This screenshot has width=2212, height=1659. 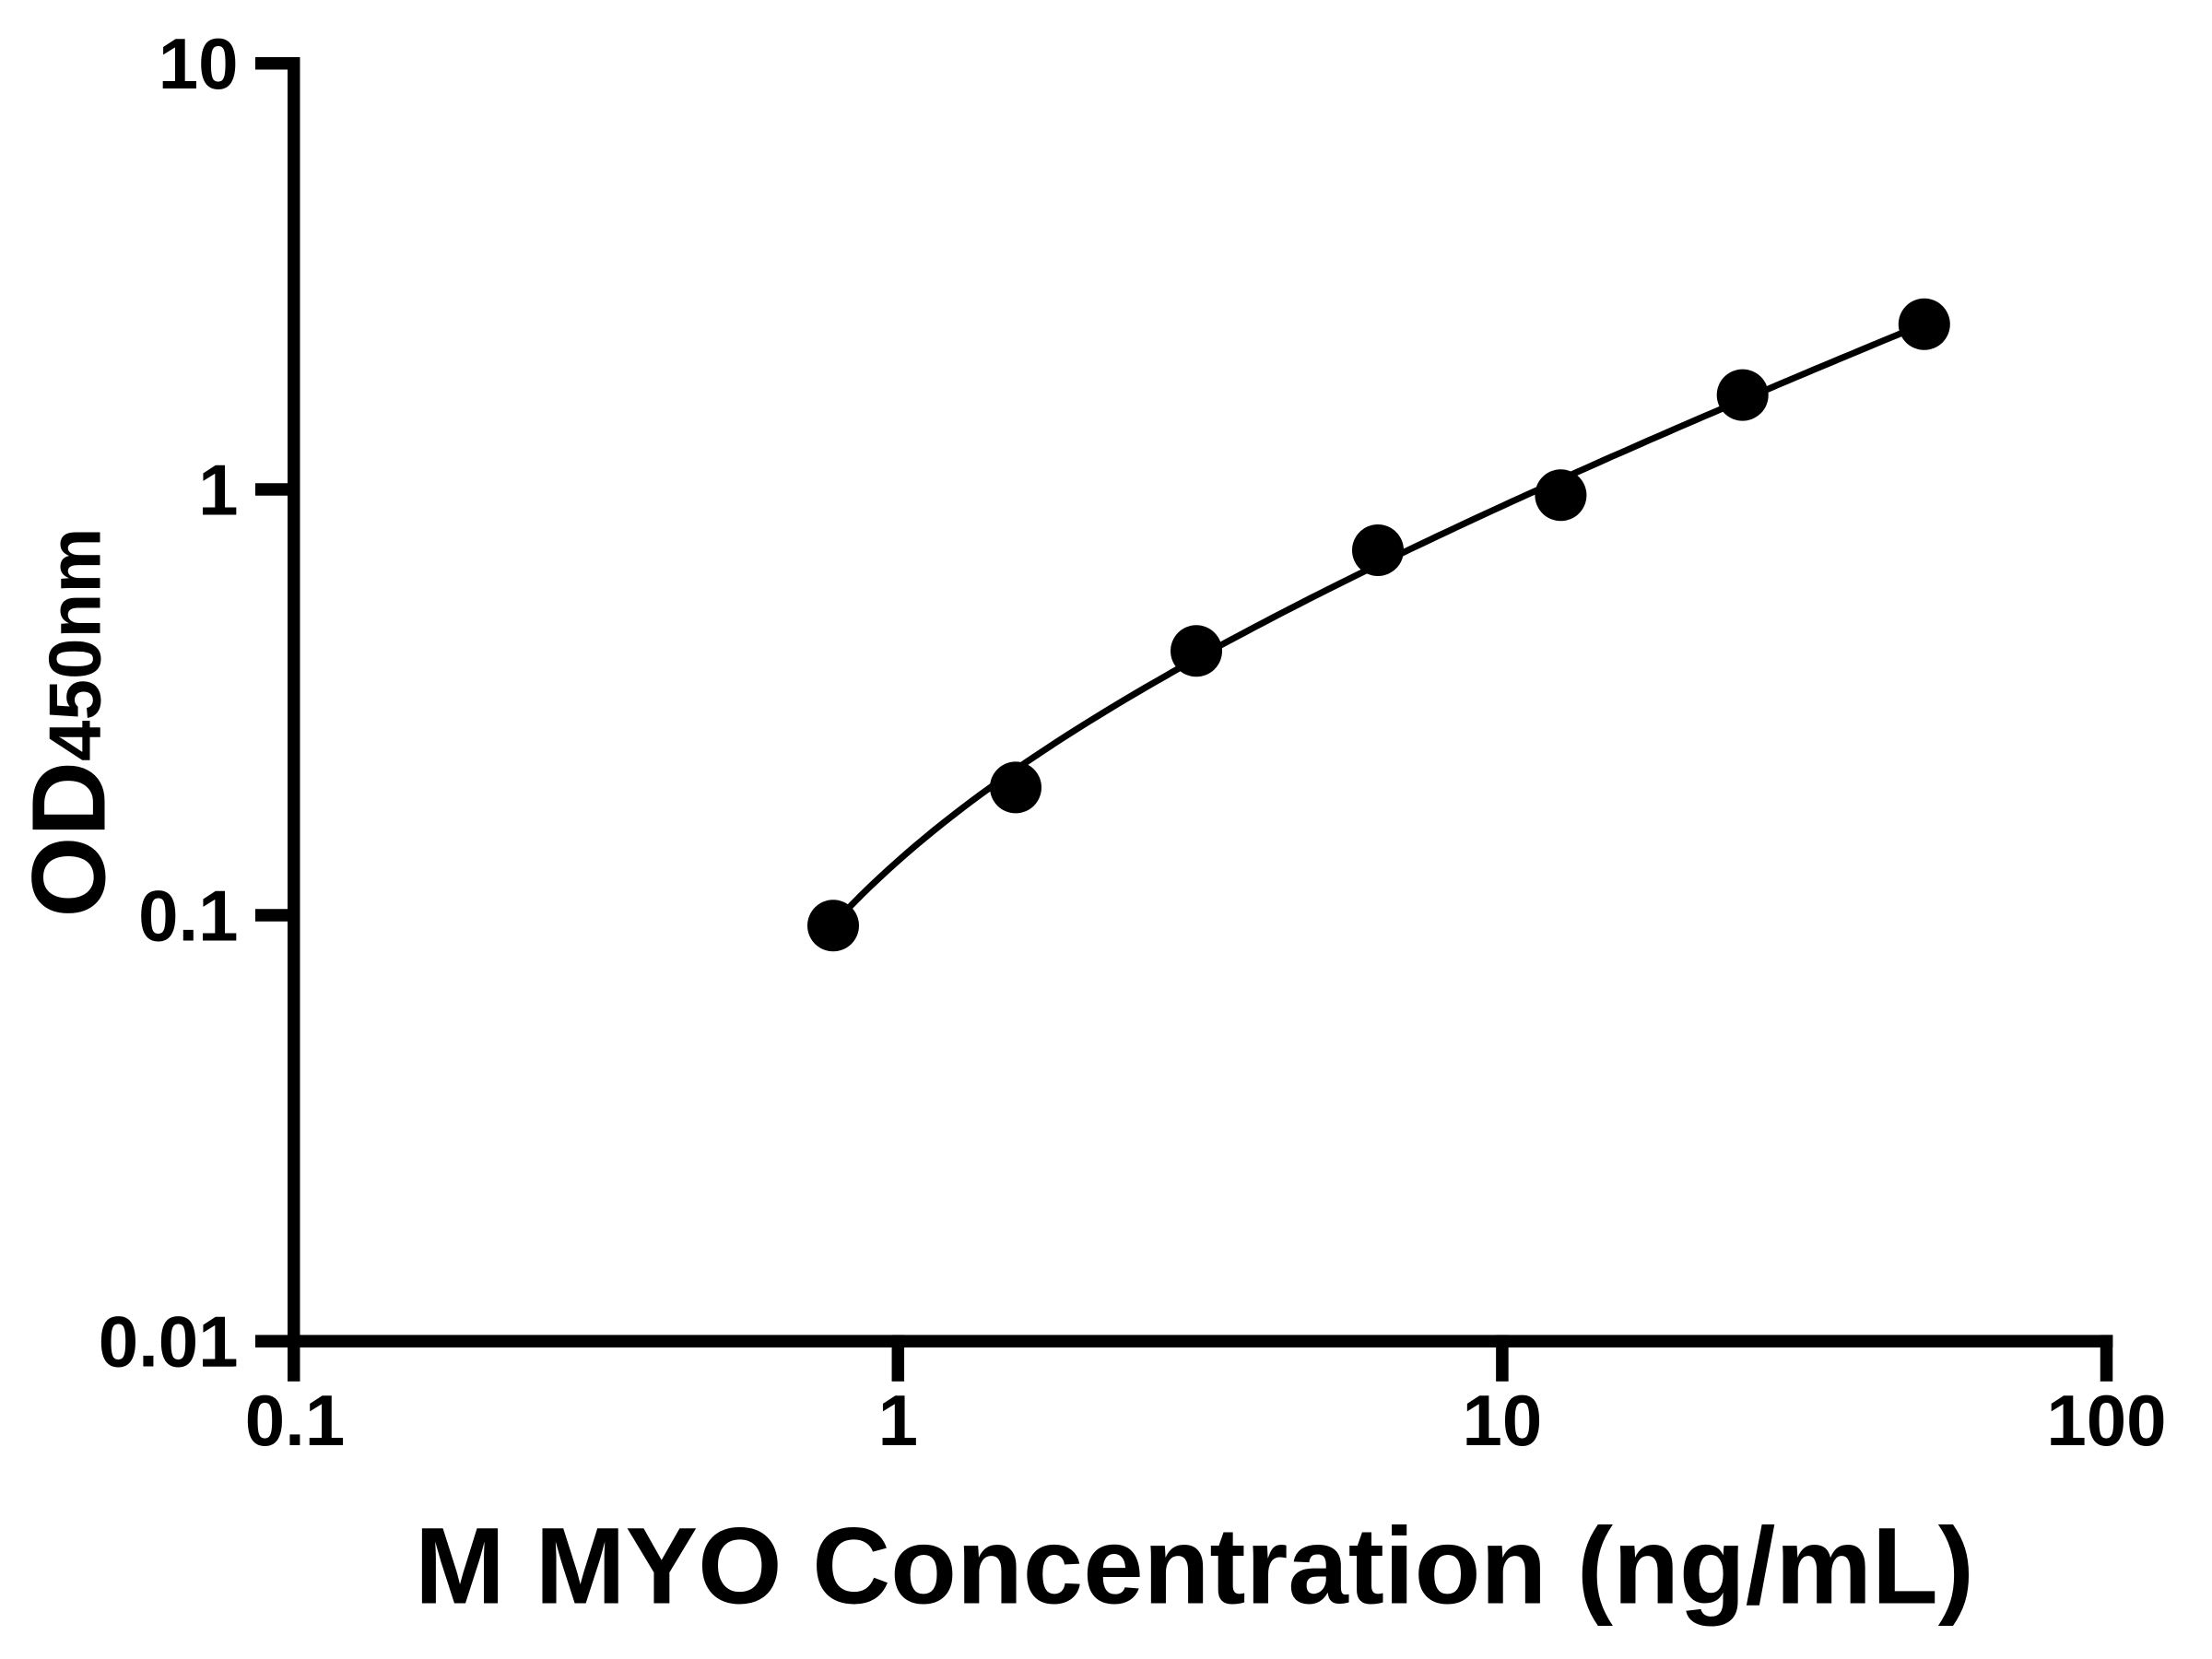 I want to click on svg-text: 0.01, so click(x=169, y=1341).